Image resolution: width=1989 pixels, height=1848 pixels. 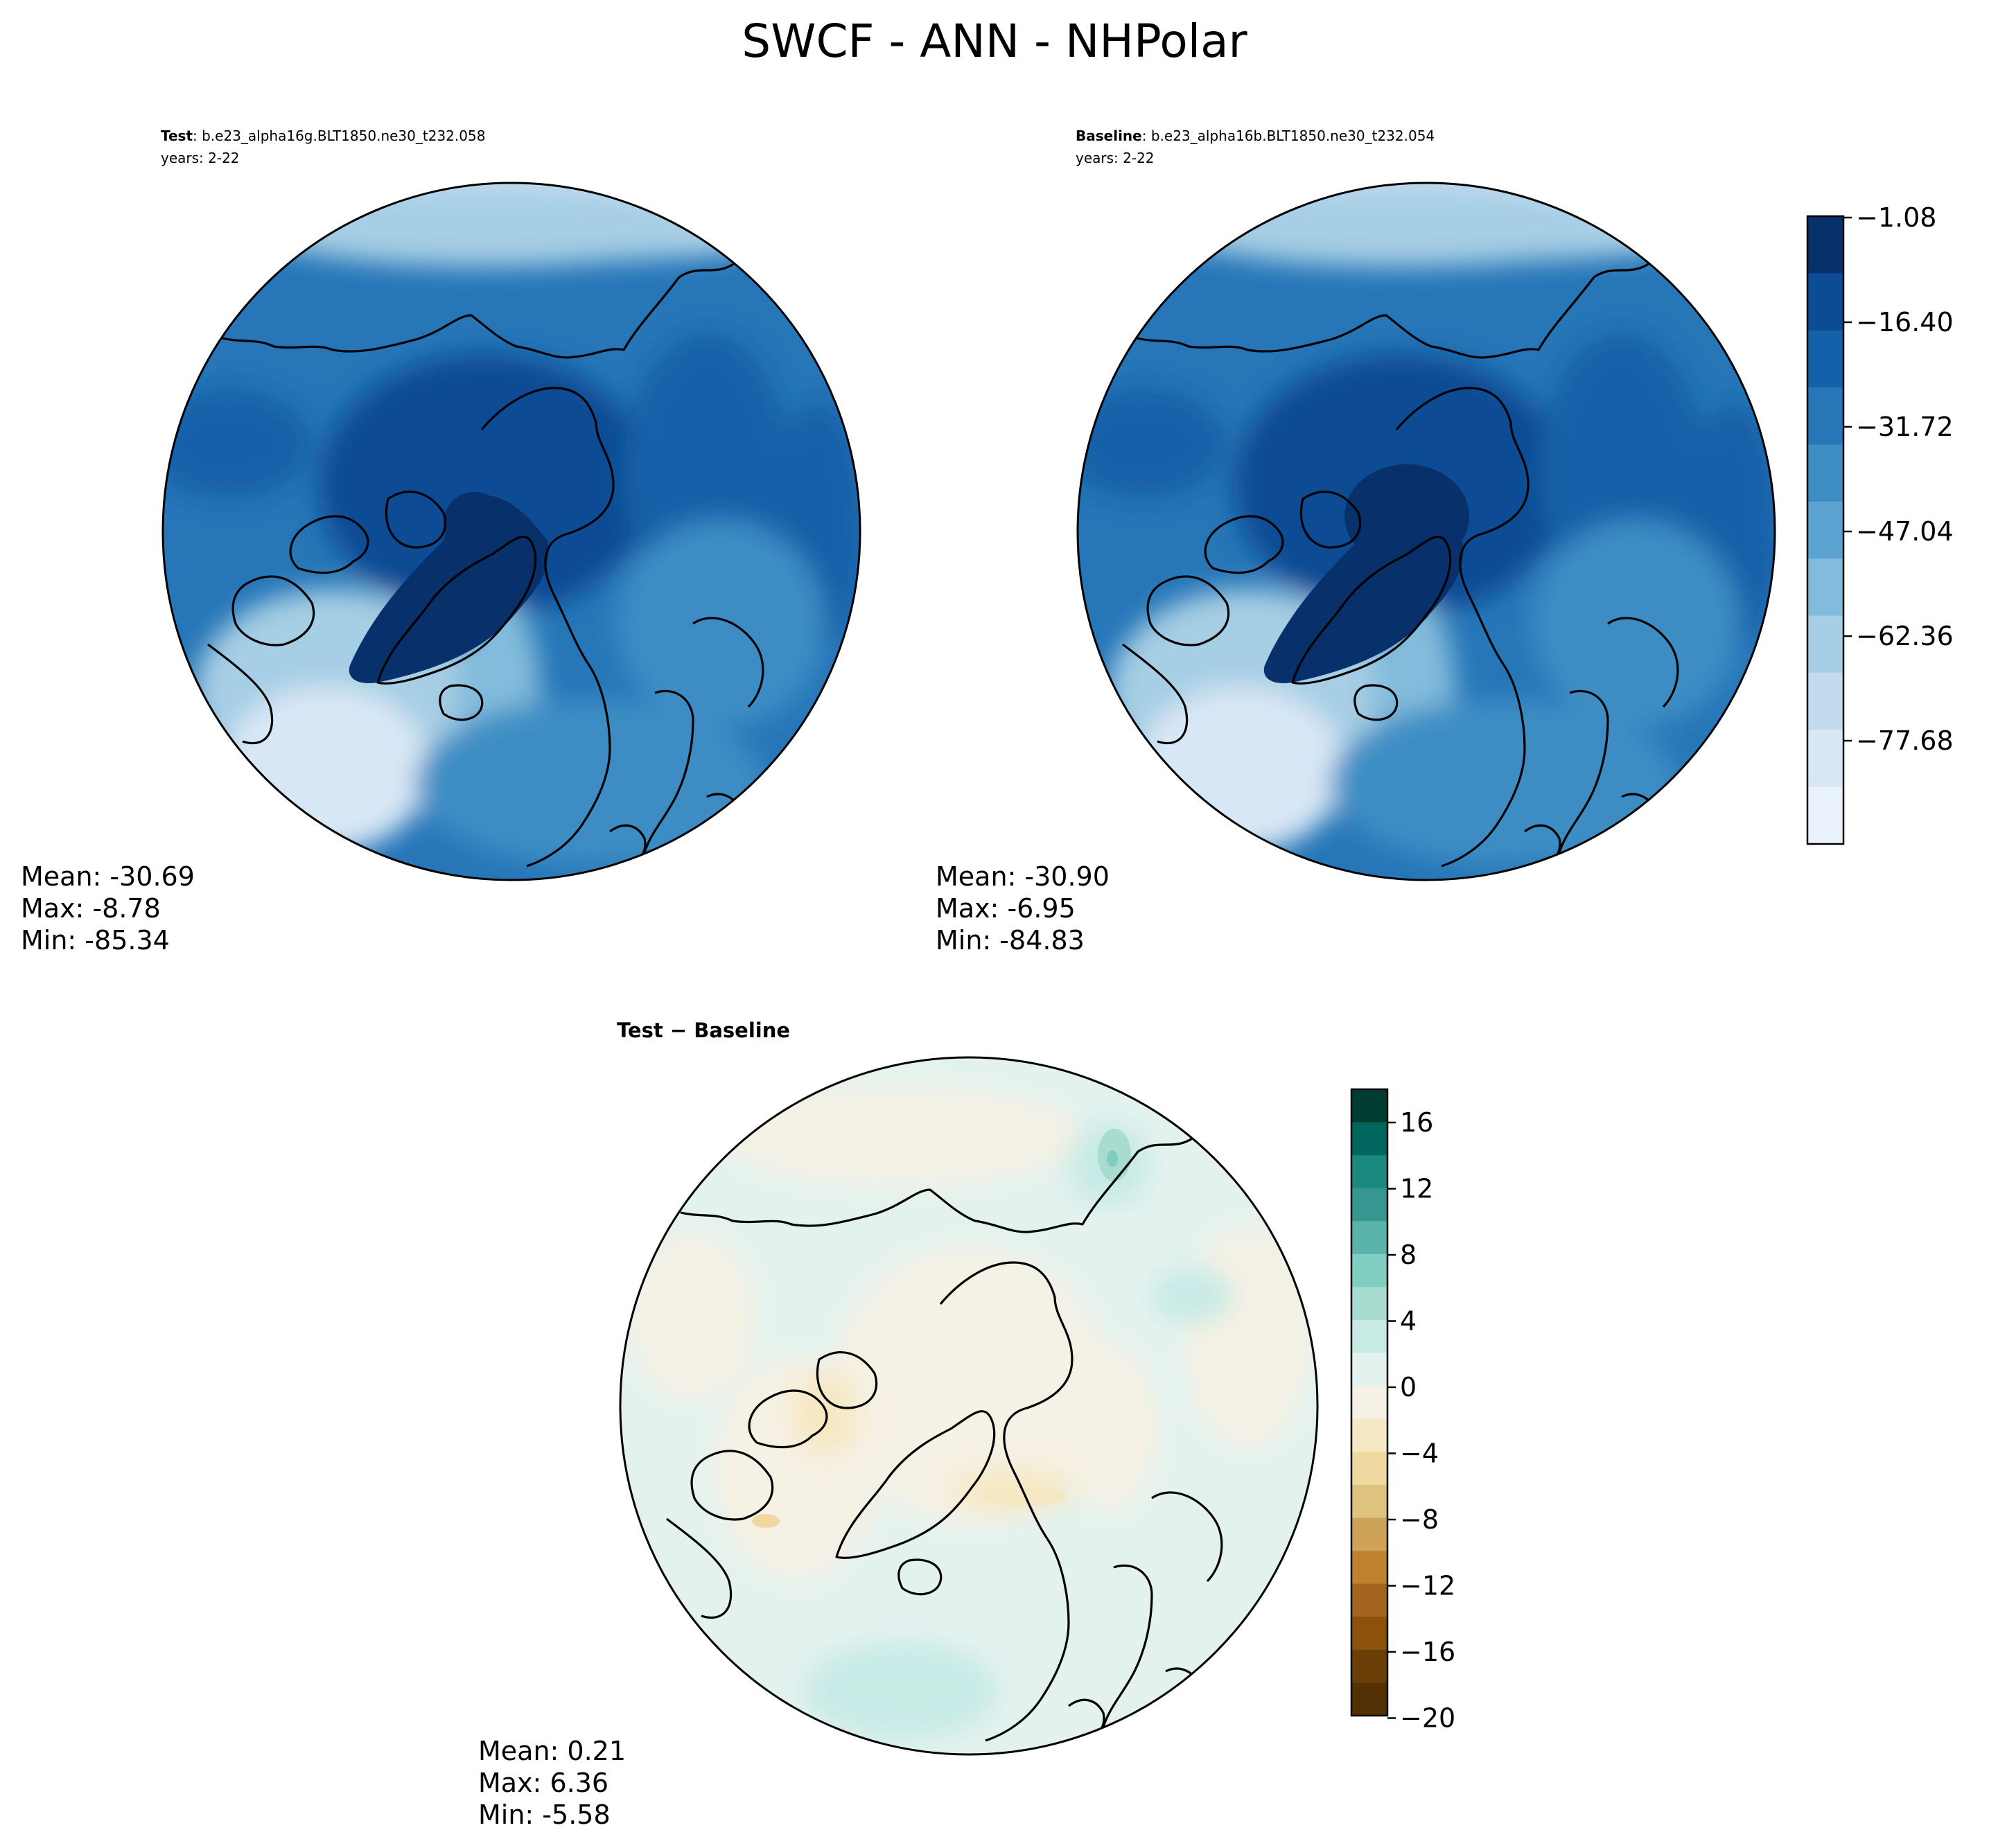 I want to click on colorbar-tick-label: 8, so click(x=1408, y=1255).